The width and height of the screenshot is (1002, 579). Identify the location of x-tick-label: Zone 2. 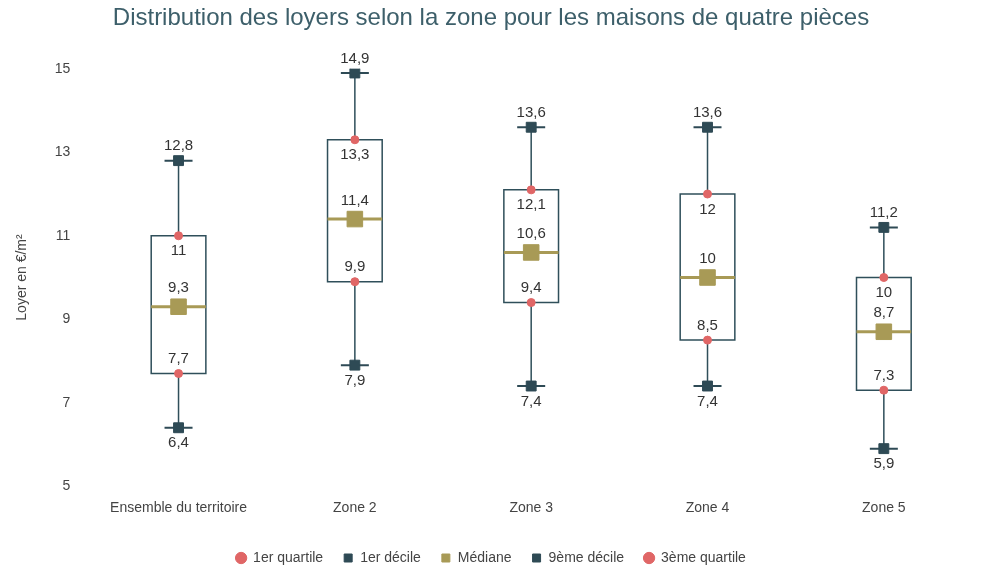
(355, 507).